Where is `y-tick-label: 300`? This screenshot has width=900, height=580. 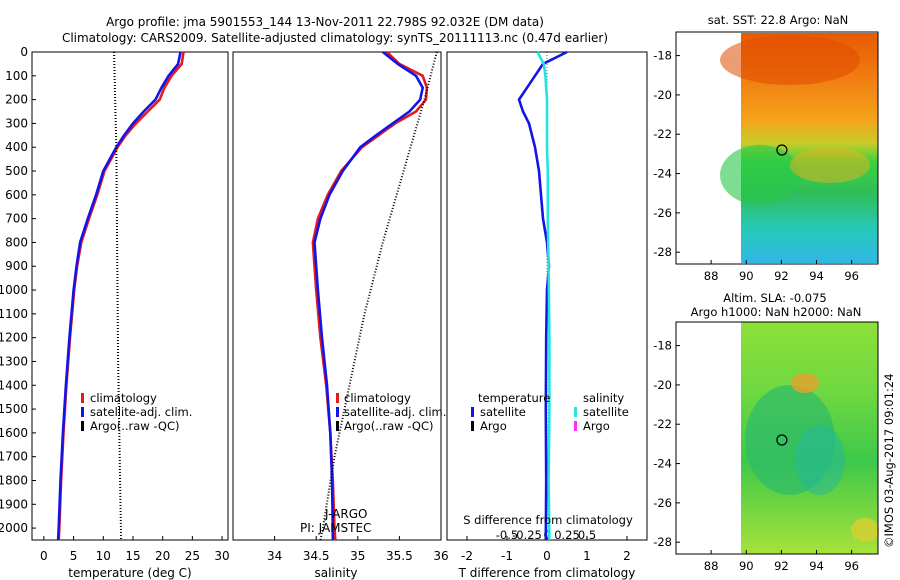 y-tick-label: 300 is located at coordinates (16, 123).